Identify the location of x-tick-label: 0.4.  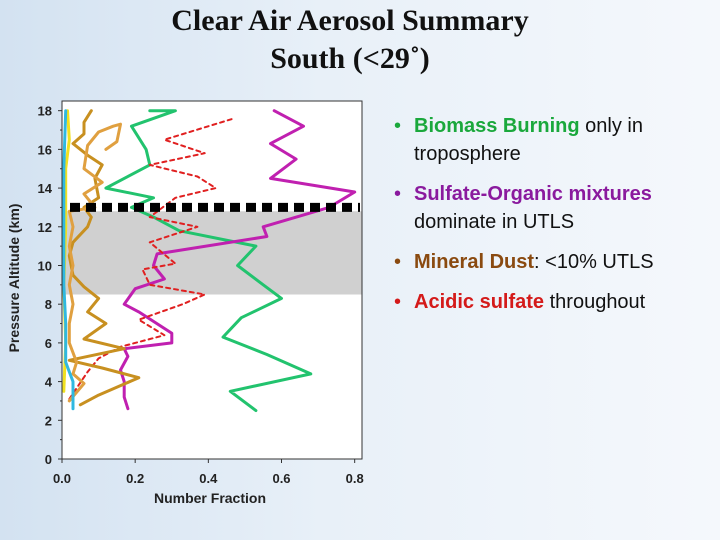
(208, 478).